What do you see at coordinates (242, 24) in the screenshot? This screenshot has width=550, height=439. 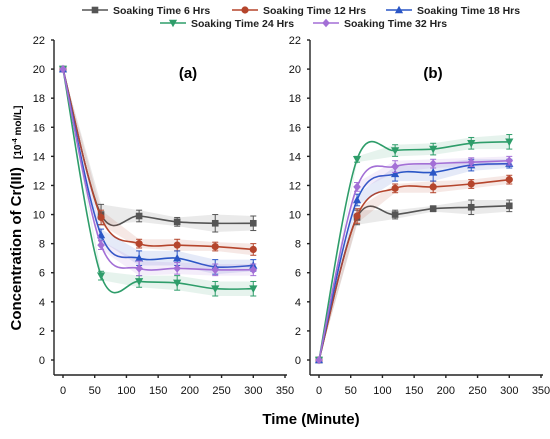 I see `legend-label: Soaking Time 24 Hrs` at bounding box center [242, 24].